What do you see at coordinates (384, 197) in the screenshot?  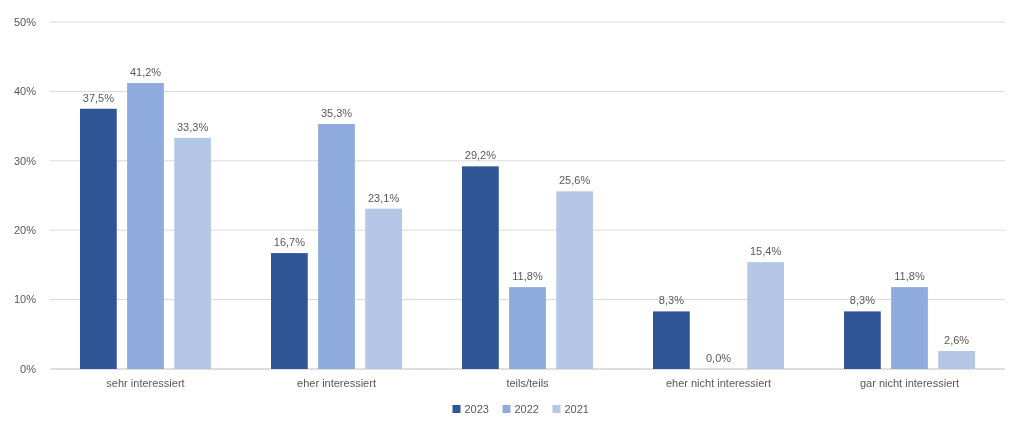 I see `data-label: 23,1%` at bounding box center [384, 197].